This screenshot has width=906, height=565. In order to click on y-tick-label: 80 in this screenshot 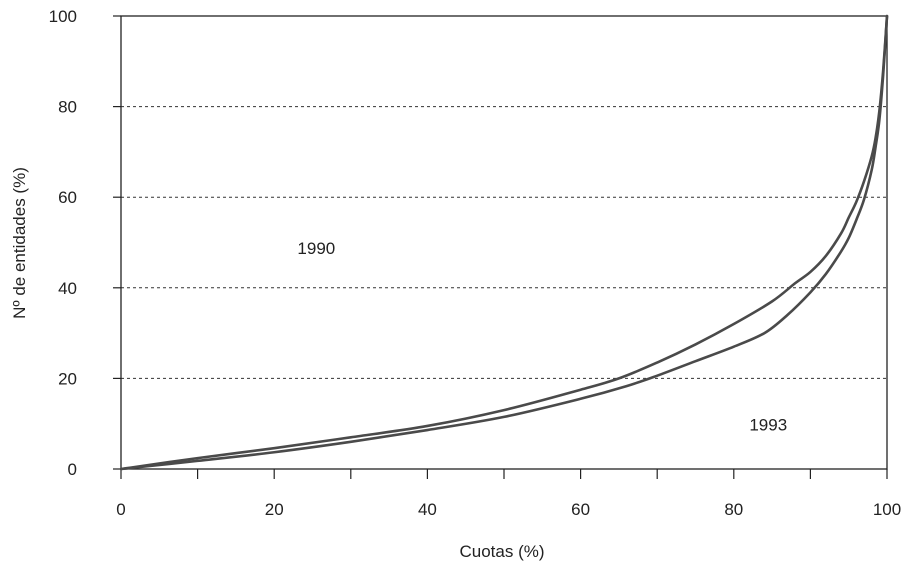, I will do `click(67, 107)`.